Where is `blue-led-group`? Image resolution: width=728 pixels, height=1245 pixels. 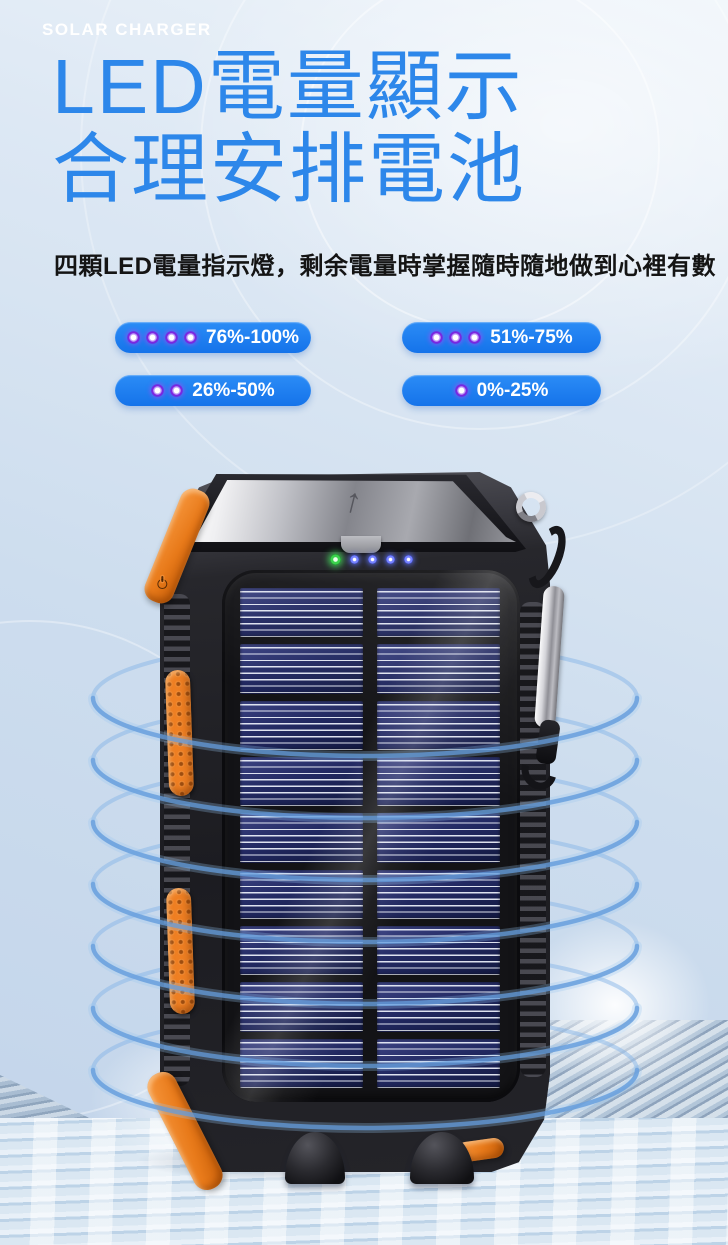 blue-led-group is located at coordinates (381, 559).